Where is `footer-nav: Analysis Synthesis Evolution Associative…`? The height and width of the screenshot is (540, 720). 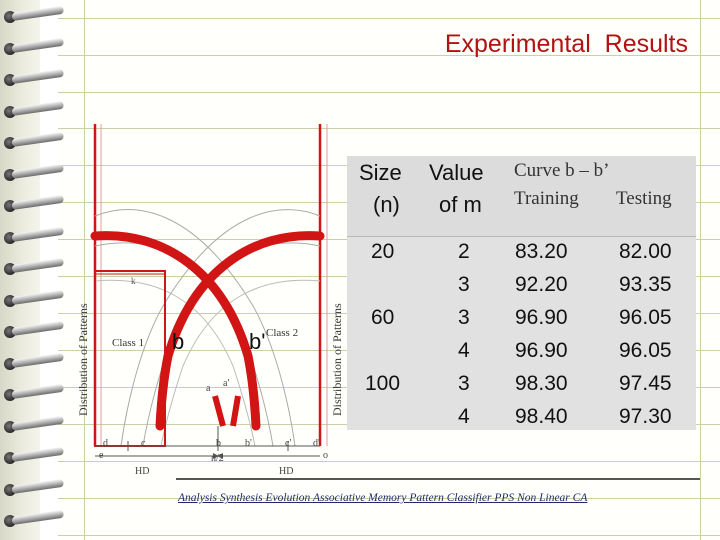 footer-nav: Analysis Synthesis Evolution Associative… is located at coordinates (438, 498).